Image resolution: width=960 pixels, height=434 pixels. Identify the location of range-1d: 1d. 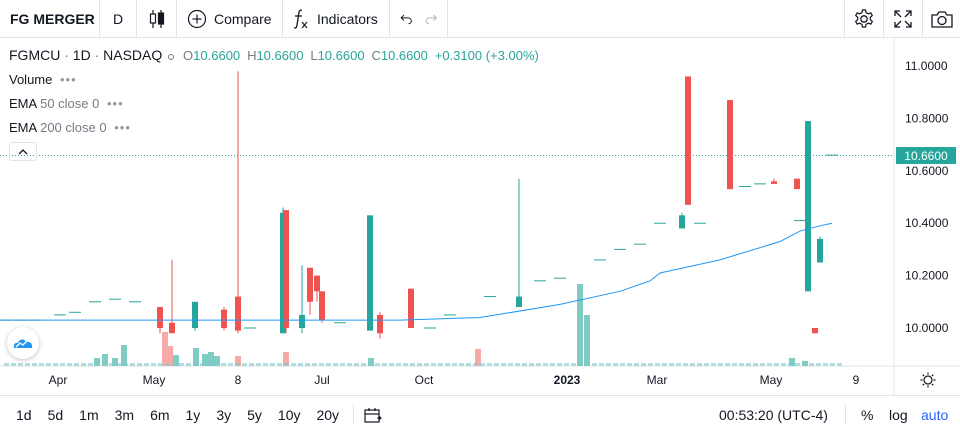
(24, 414).